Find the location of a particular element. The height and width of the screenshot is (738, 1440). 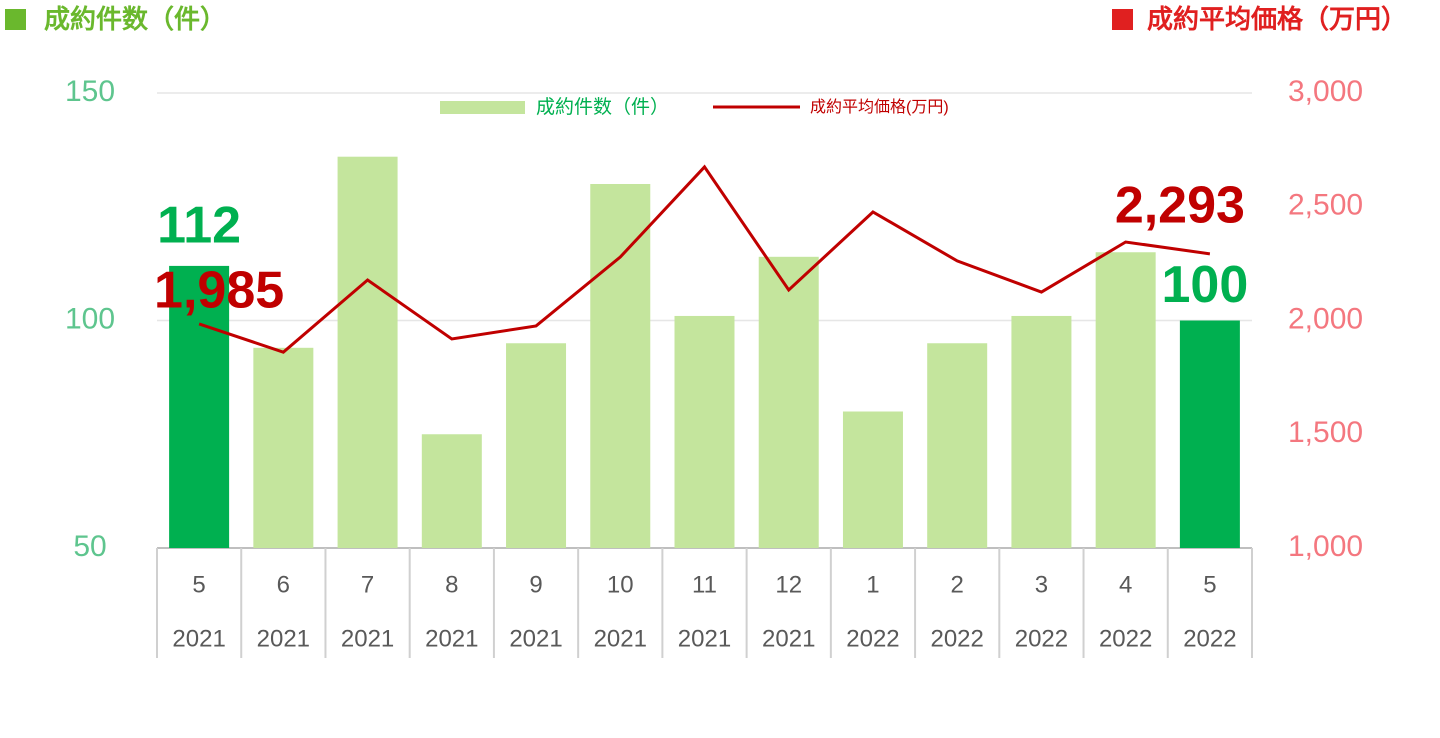

y-tick-label: 50 is located at coordinates (89, 546).